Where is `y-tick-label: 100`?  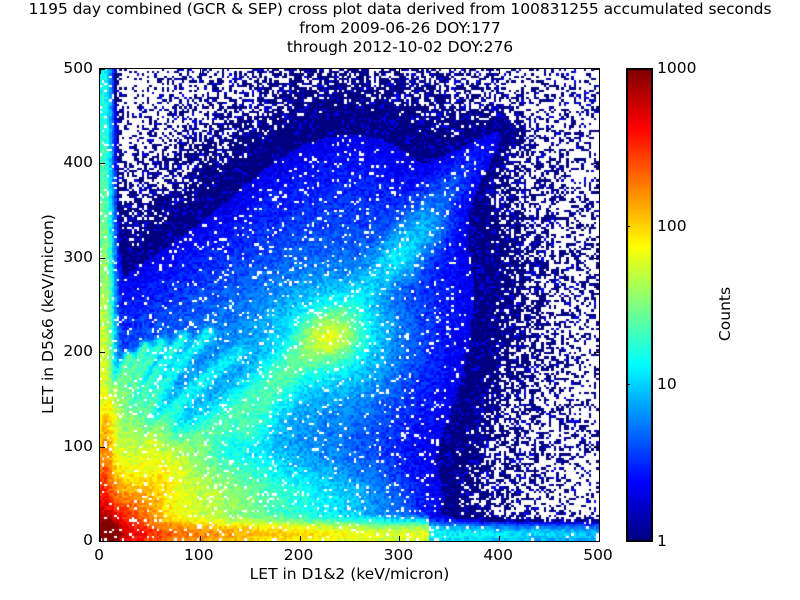 y-tick-label: 100 is located at coordinates (78, 445).